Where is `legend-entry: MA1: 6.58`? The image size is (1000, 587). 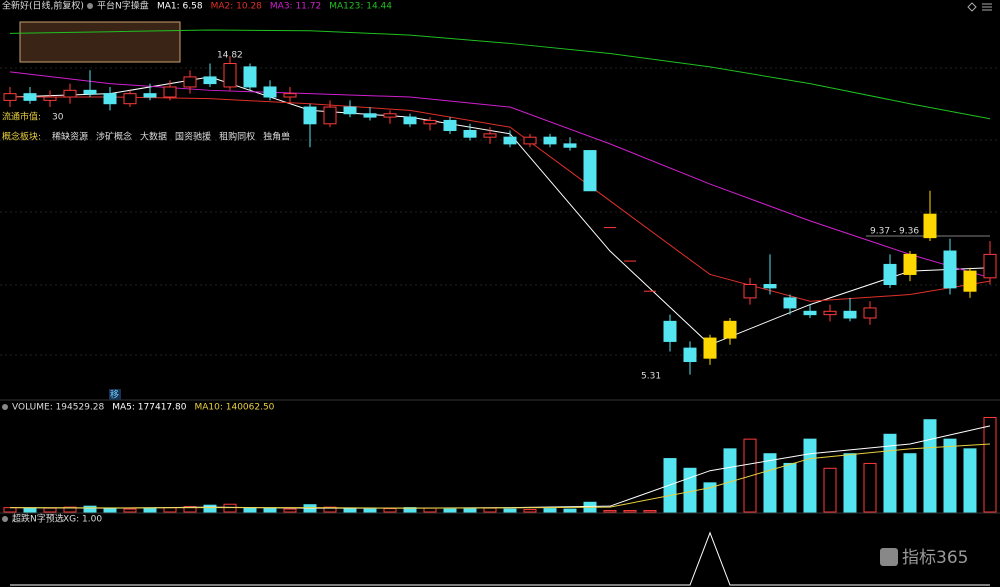 legend-entry: MA1: 6.58 is located at coordinates (180, 7).